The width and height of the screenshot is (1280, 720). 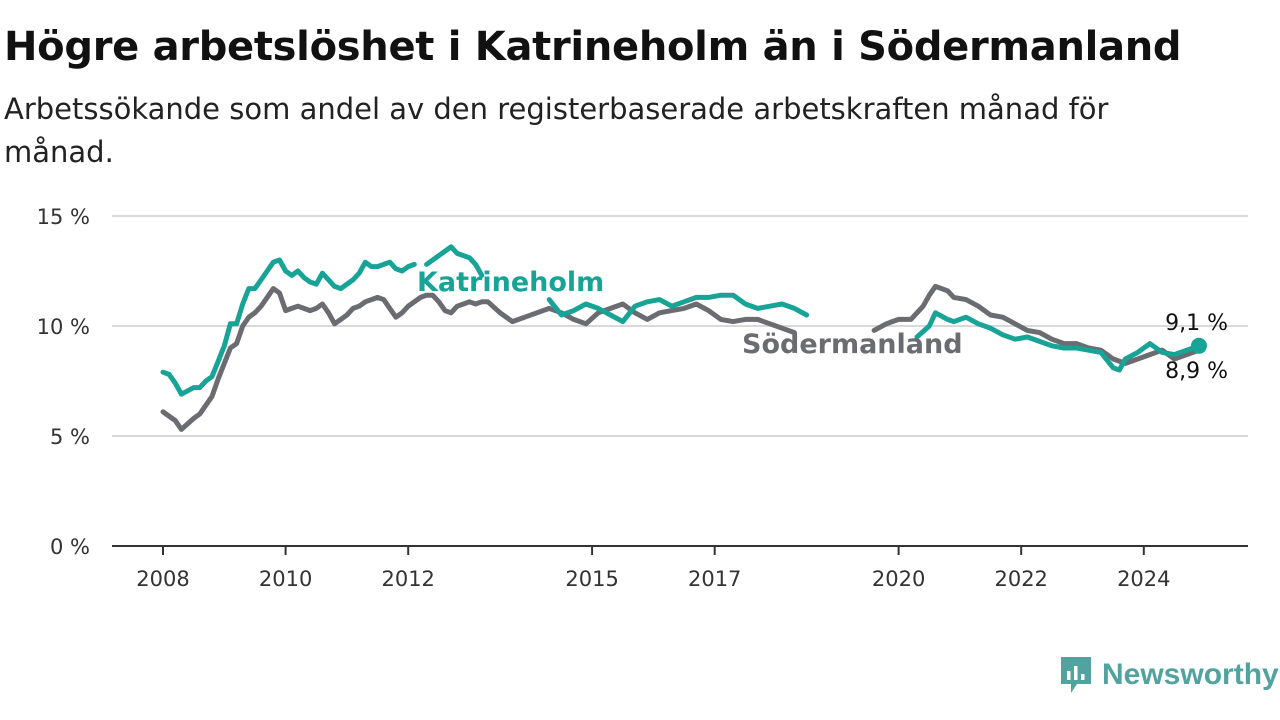 I want to click on y-axis-tick-labels: 0 % 5 % 10 % 15 %, so click(x=63, y=382).